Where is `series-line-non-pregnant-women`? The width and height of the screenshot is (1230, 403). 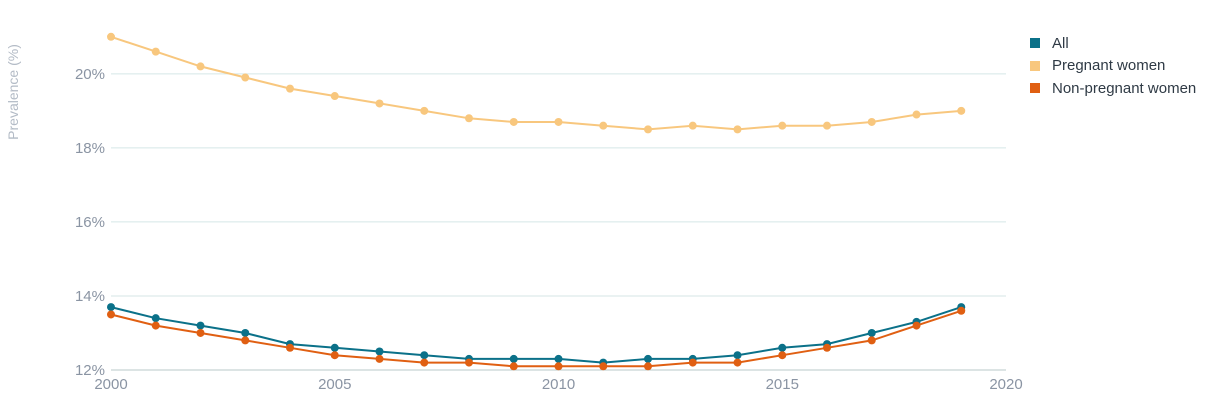
series-line-non-pregnant-women is located at coordinates (536, 338).